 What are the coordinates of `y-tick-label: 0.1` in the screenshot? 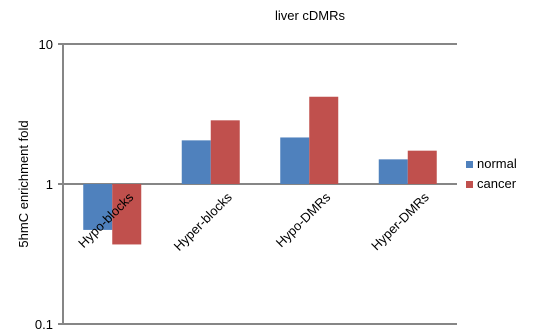 It's located at (44, 324).